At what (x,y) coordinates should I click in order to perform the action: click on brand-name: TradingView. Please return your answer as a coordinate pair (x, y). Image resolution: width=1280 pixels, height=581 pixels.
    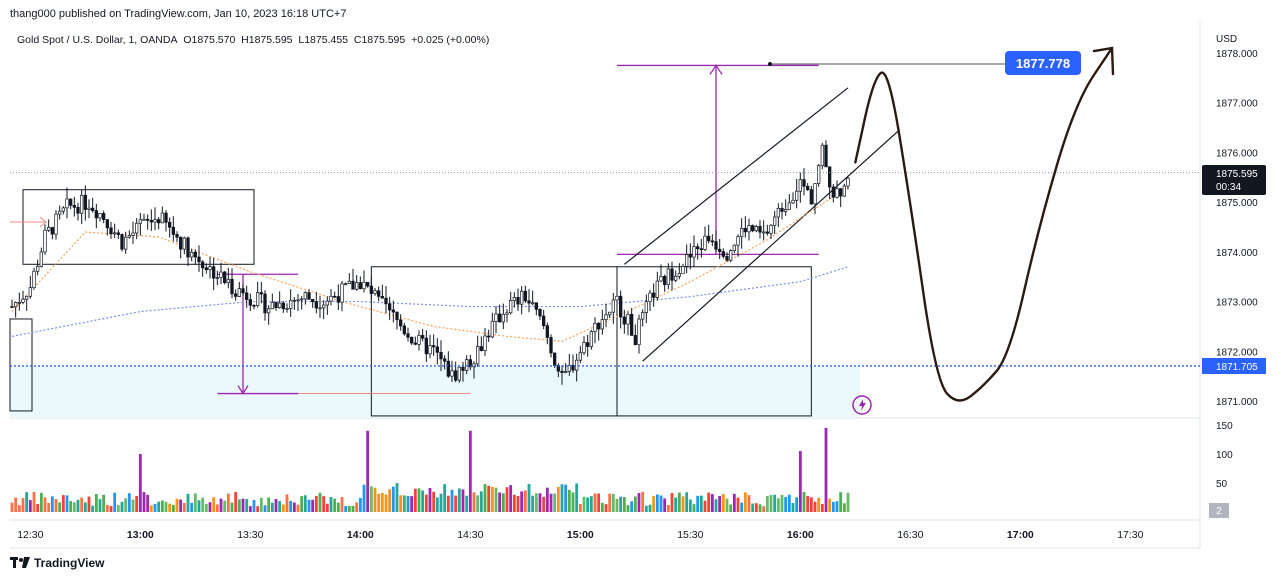
    Looking at the image, I should click on (69, 563).